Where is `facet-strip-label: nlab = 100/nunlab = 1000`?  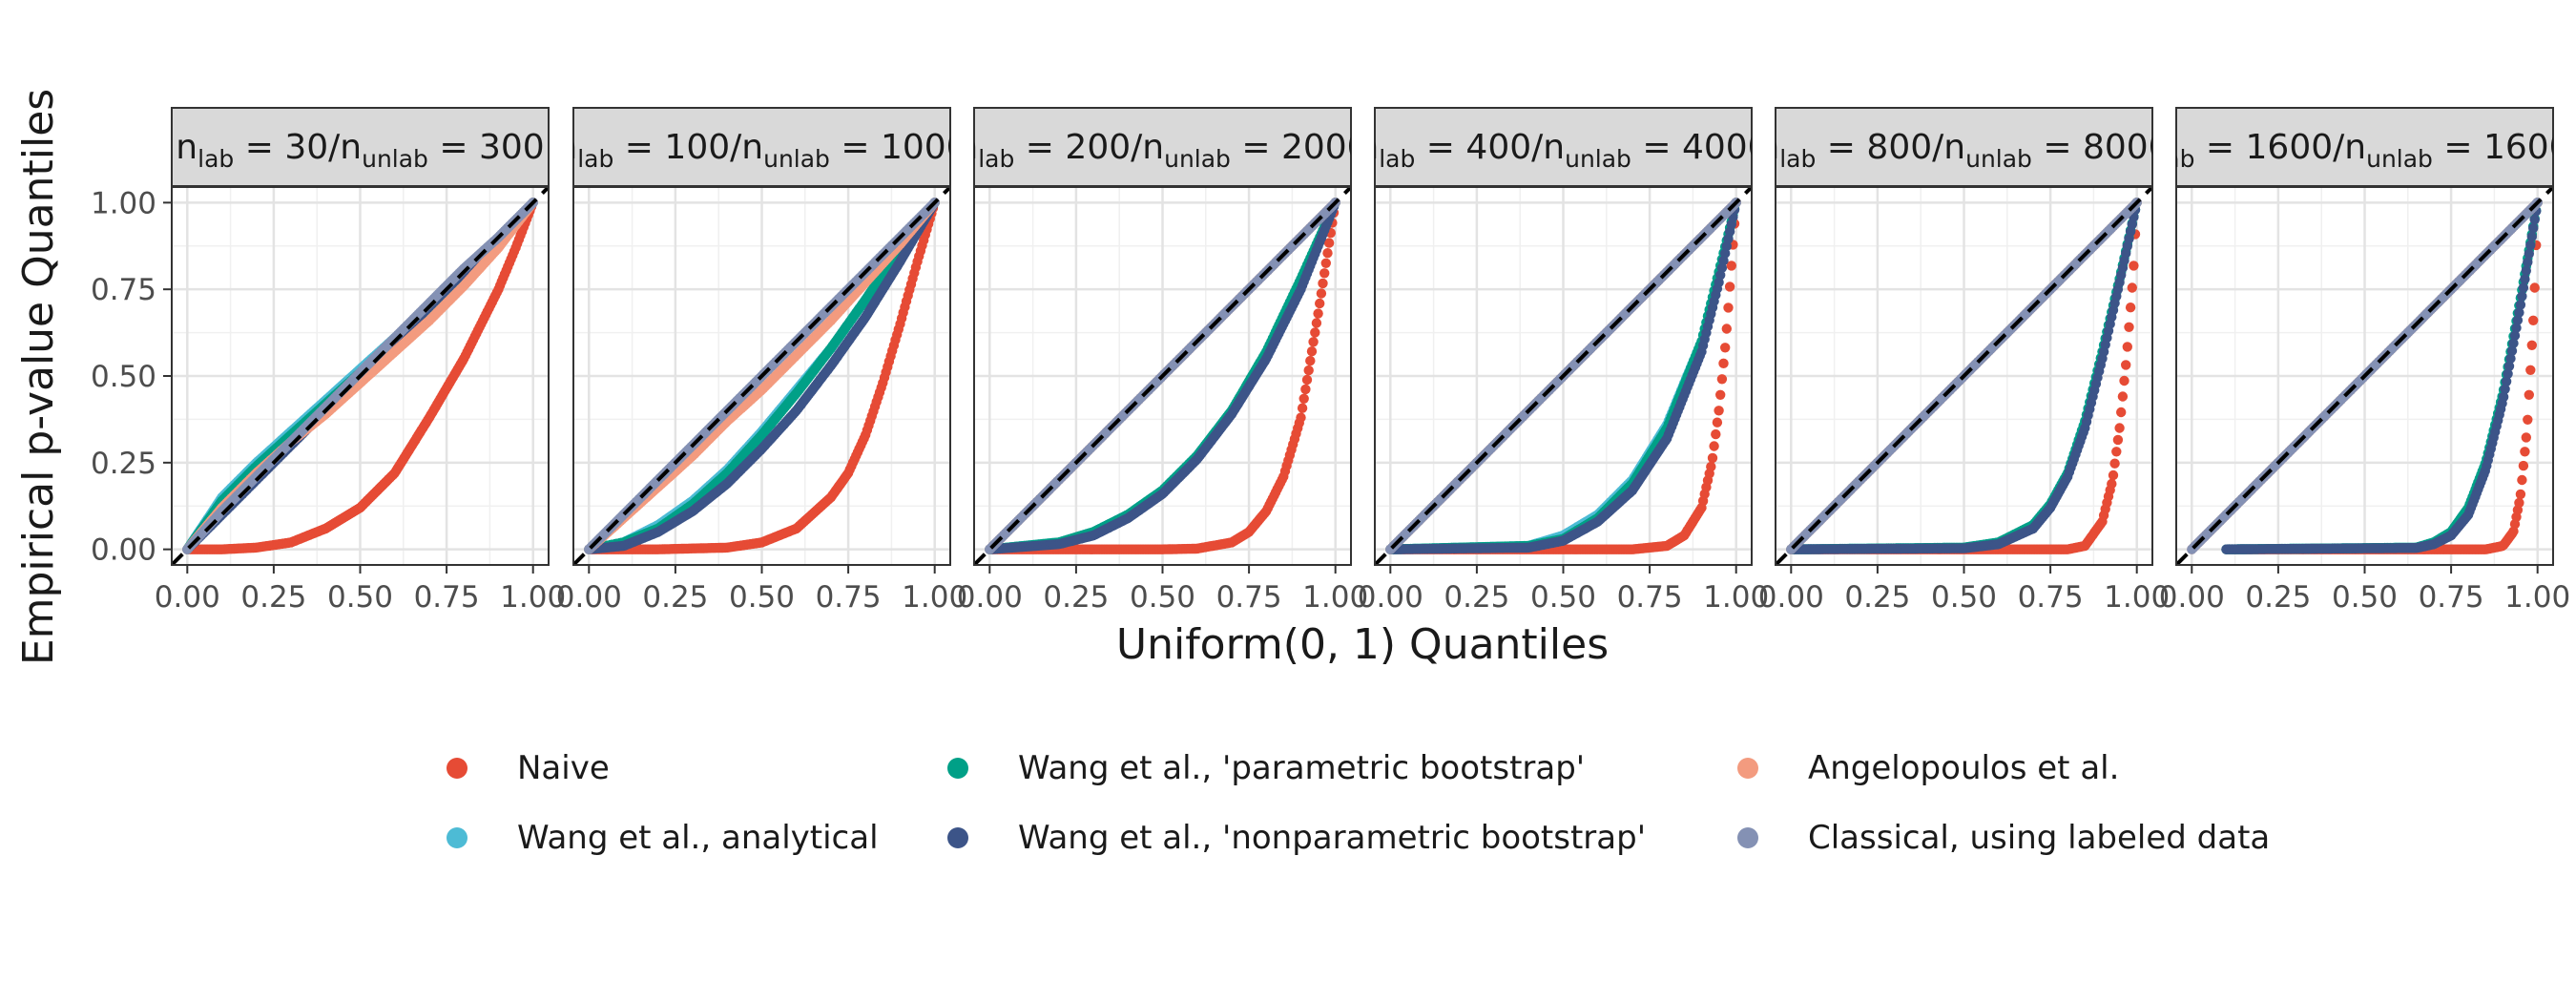 facet-strip-label: nlab = 100/nunlab = 1000 is located at coordinates (761, 150).